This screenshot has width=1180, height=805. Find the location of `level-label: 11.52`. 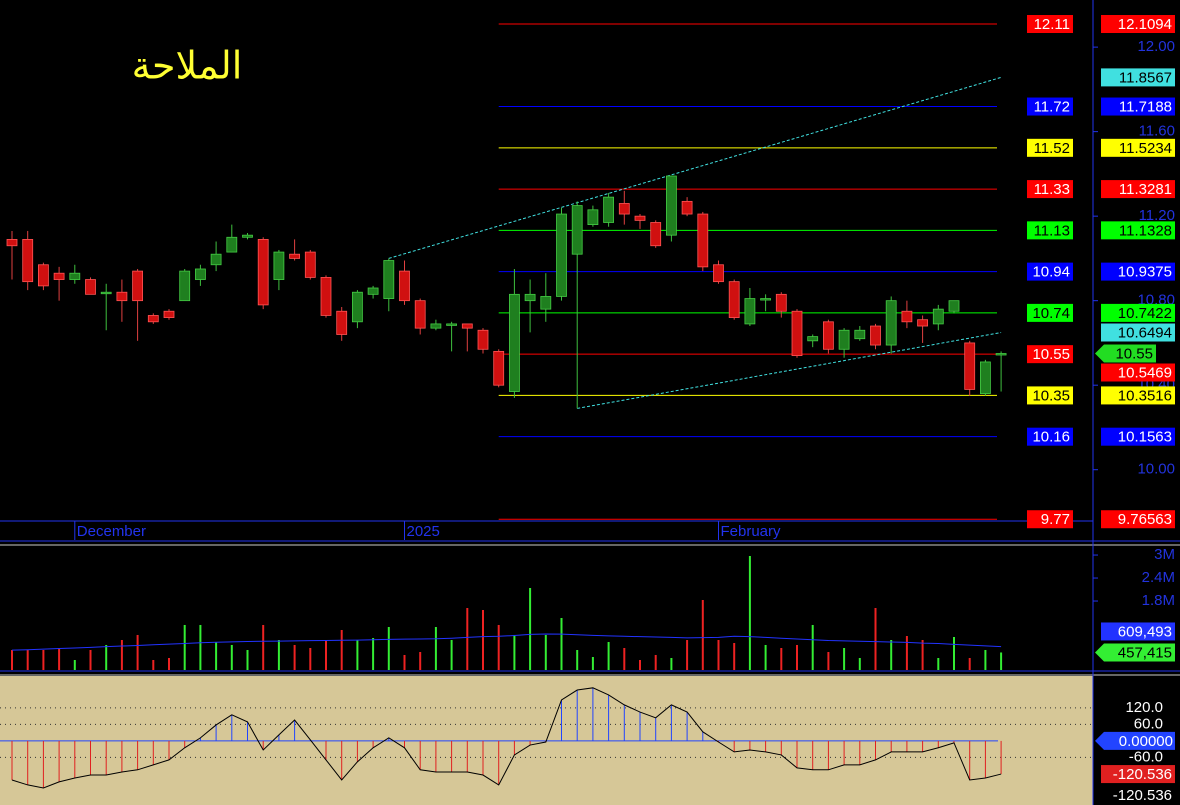

level-label: 11.52 is located at coordinates (1052, 148).